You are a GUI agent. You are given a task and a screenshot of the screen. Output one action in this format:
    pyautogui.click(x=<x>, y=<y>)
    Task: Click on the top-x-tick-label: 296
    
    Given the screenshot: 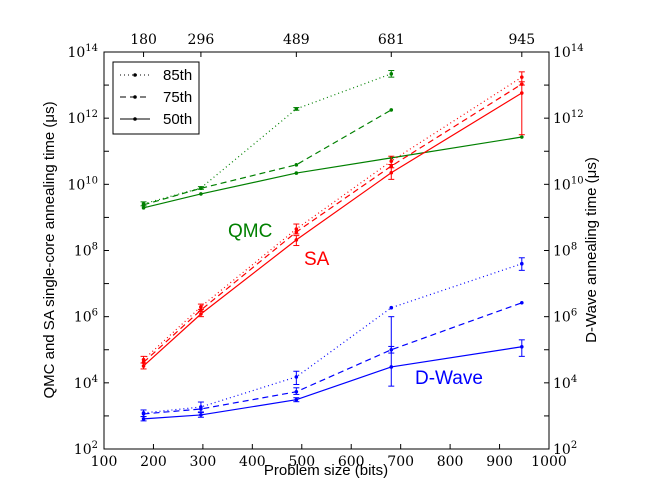 What is the action you would take?
    pyautogui.click(x=201, y=40)
    